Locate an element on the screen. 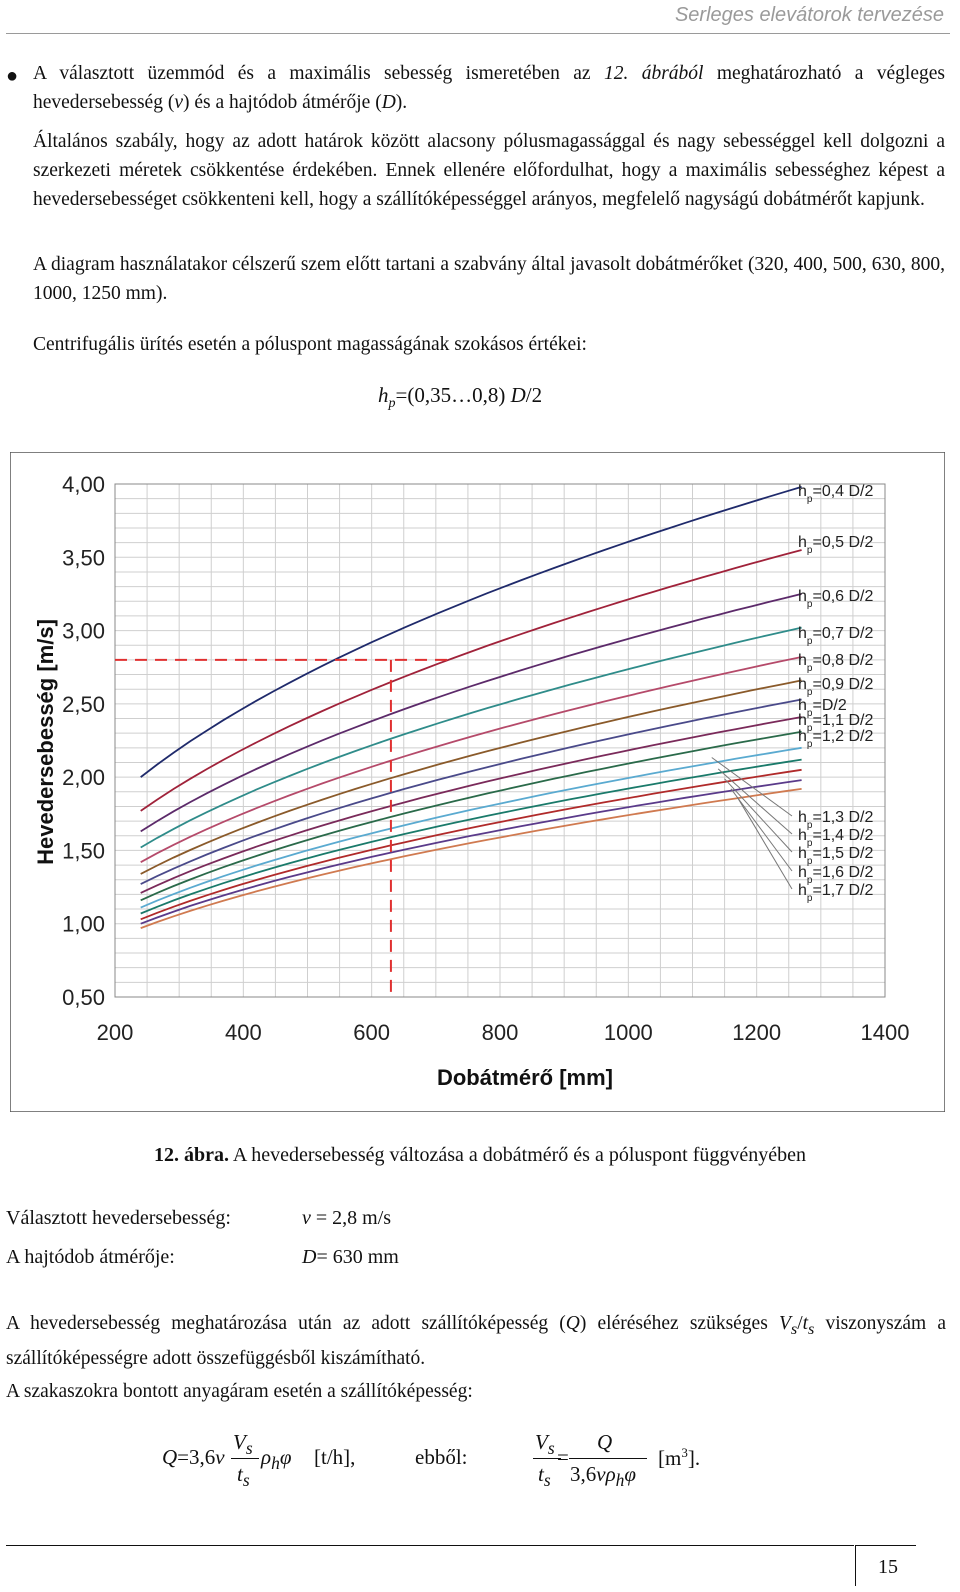 Image resolution: width=960 pixels, height=1592 pixels. definition-value-speed: v = 2,8 m/s is located at coordinates (346, 1218).